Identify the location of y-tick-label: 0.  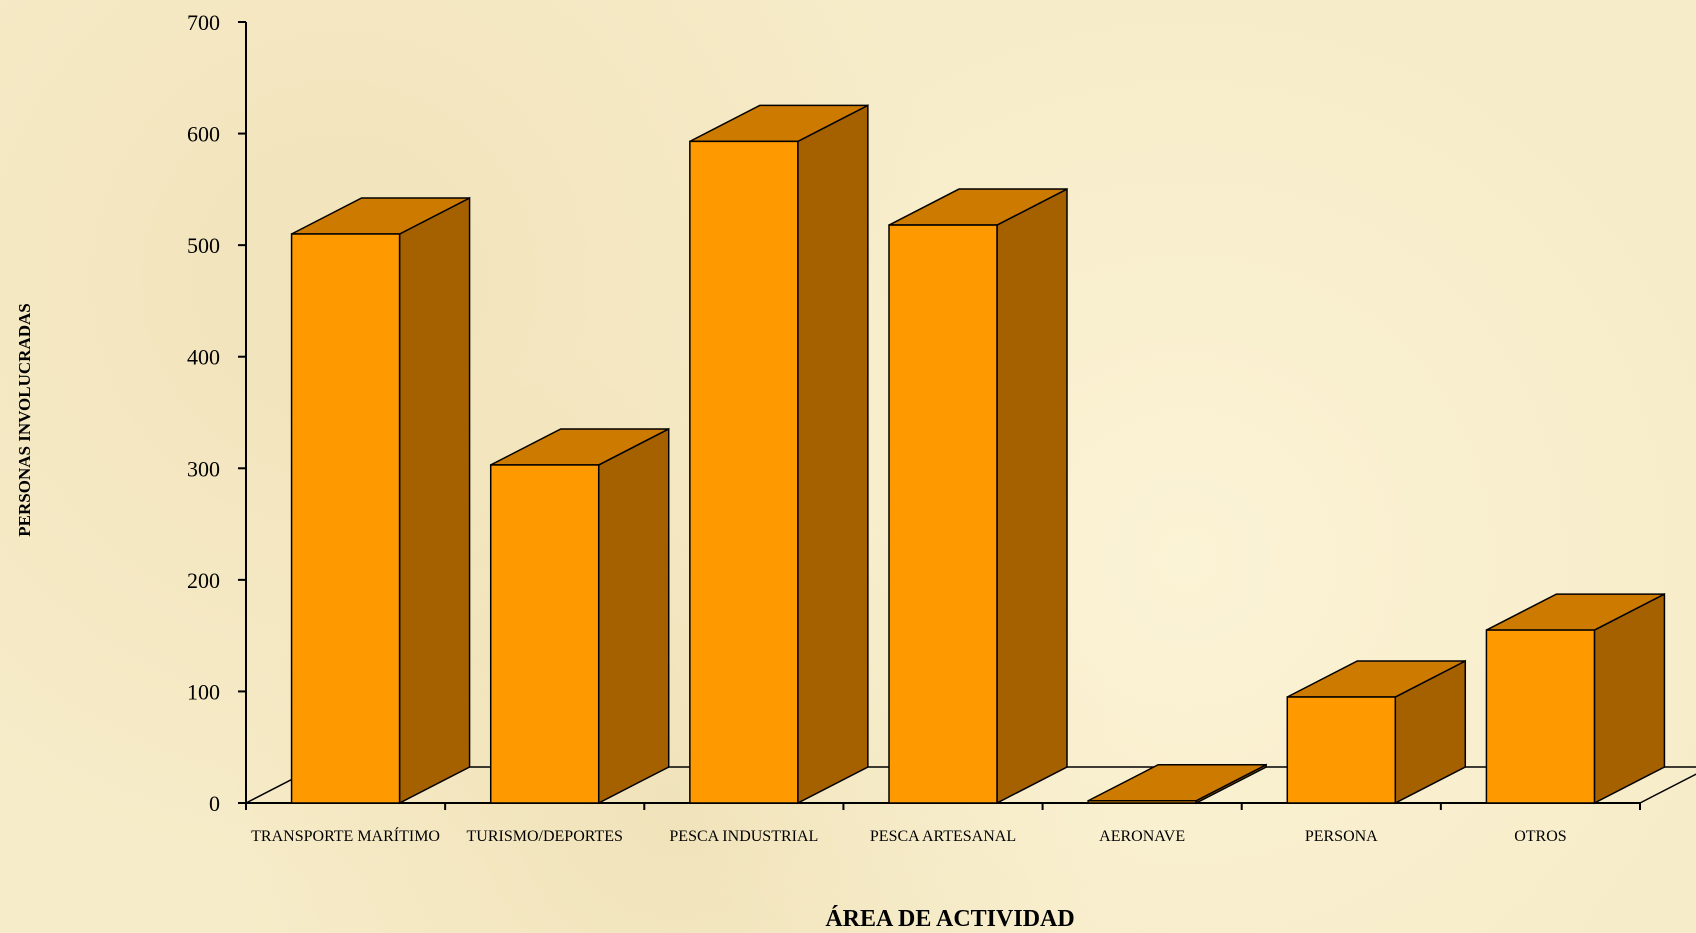
(214, 803).